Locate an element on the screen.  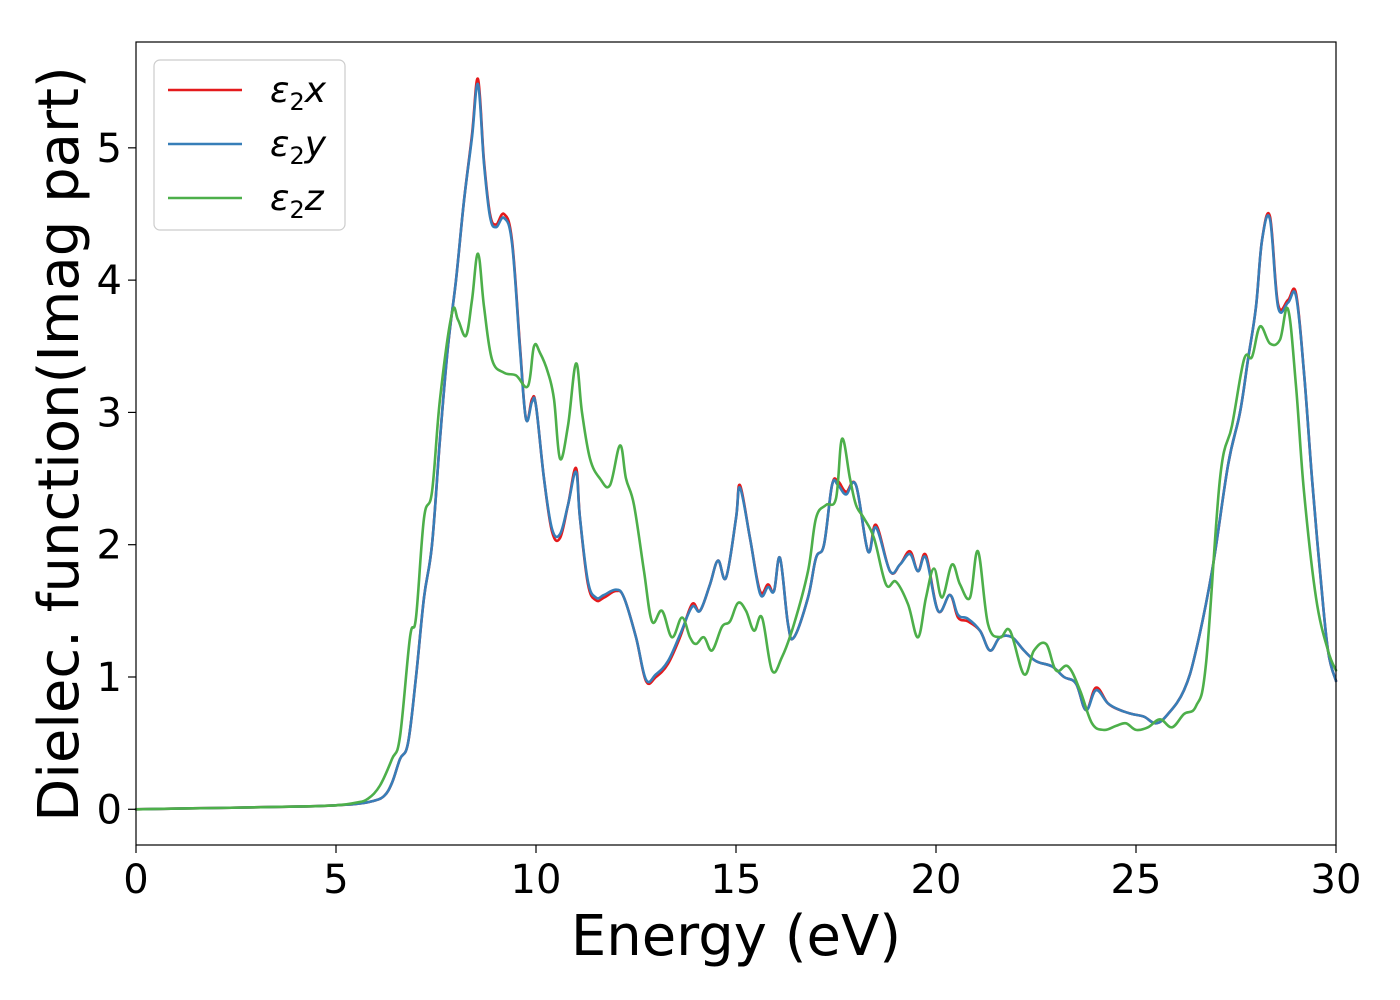
legend: ε2x ε2y ε2z is located at coordinates (249, 145).